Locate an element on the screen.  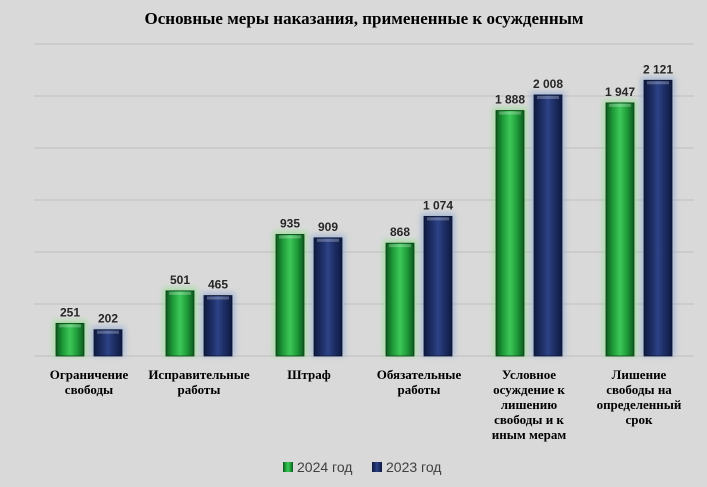
category-label: срок is located at coordinates (640, 419).